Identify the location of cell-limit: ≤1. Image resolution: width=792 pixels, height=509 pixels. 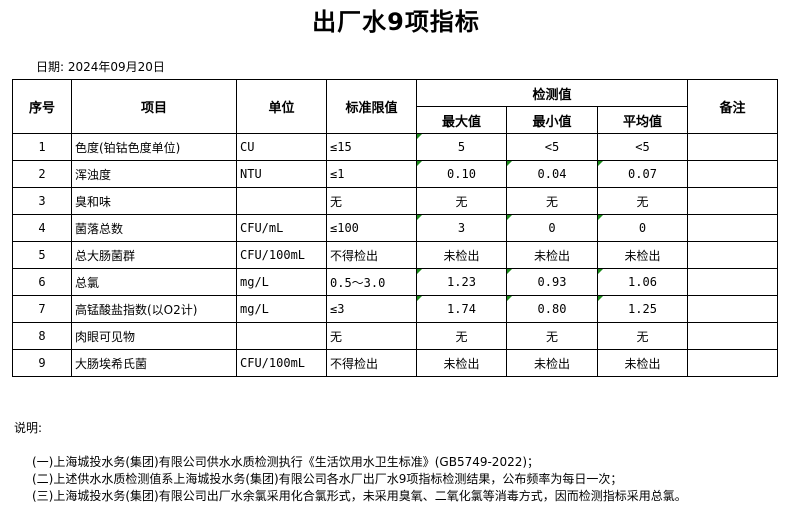
(371, 174).